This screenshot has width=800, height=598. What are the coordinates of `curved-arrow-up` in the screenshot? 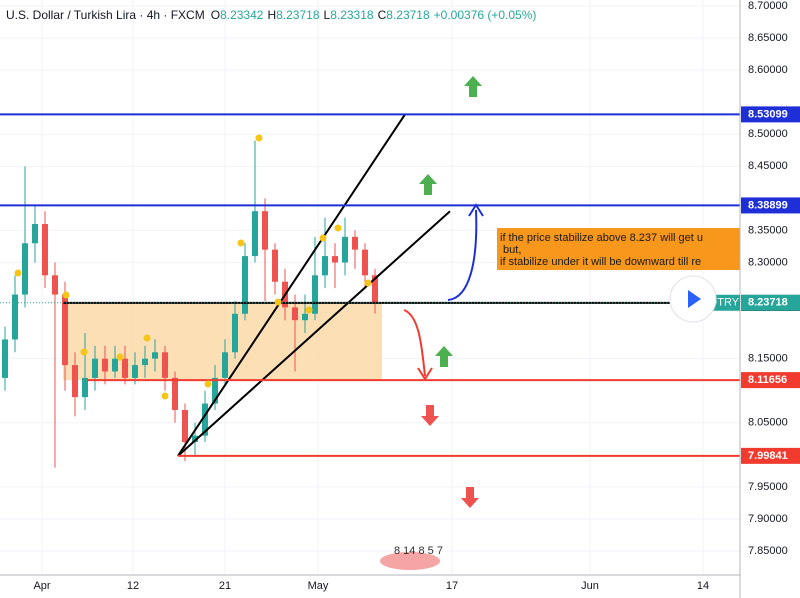 It's located at (462, 255).